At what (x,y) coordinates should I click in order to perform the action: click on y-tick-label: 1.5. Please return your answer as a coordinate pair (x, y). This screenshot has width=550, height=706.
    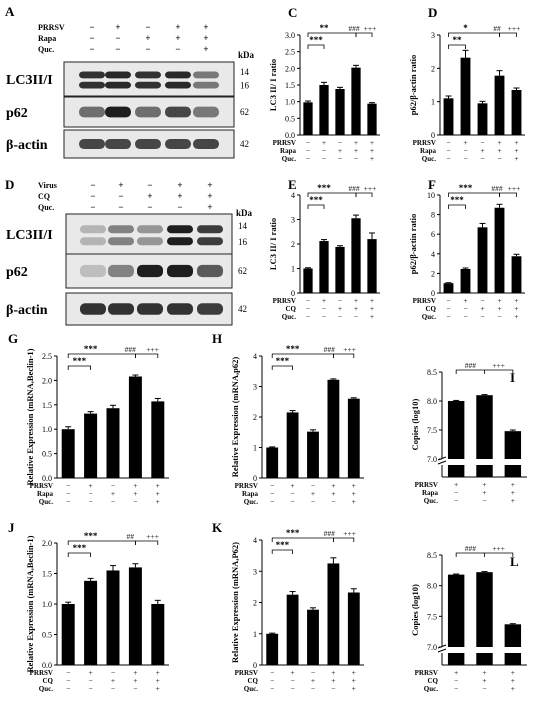
    Looking at the image, I should click on (47, 405).